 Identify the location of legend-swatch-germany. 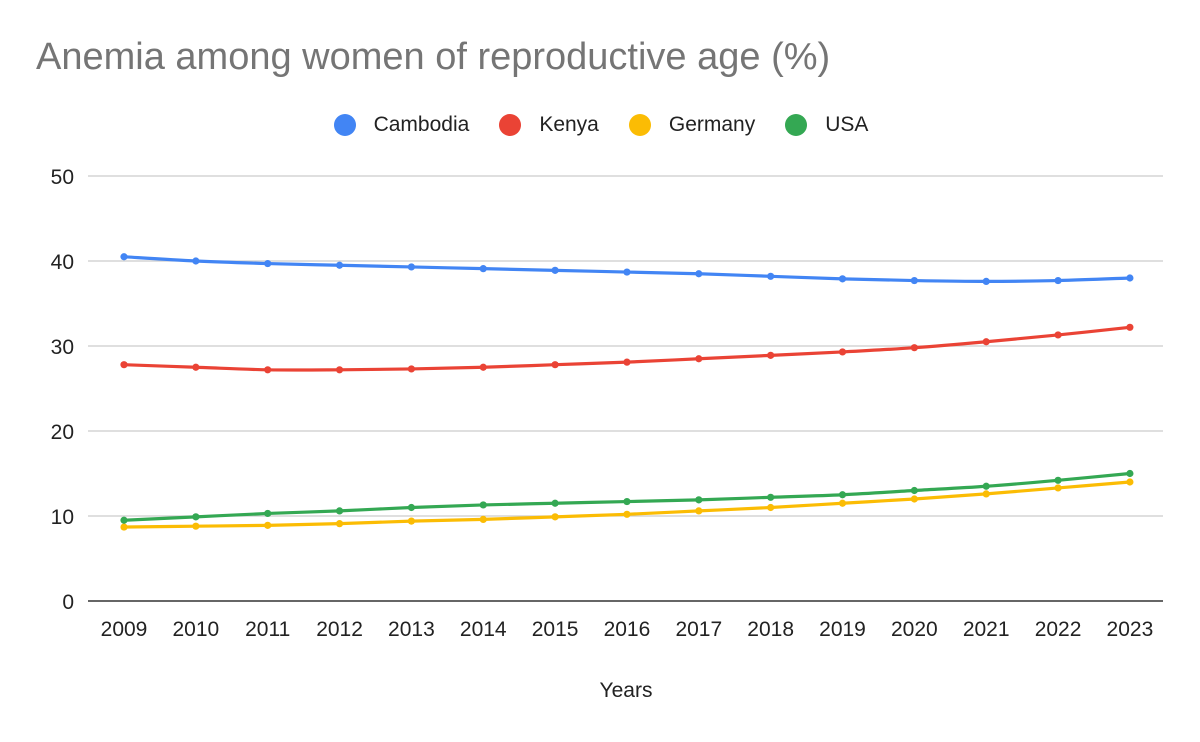
(639, 125).